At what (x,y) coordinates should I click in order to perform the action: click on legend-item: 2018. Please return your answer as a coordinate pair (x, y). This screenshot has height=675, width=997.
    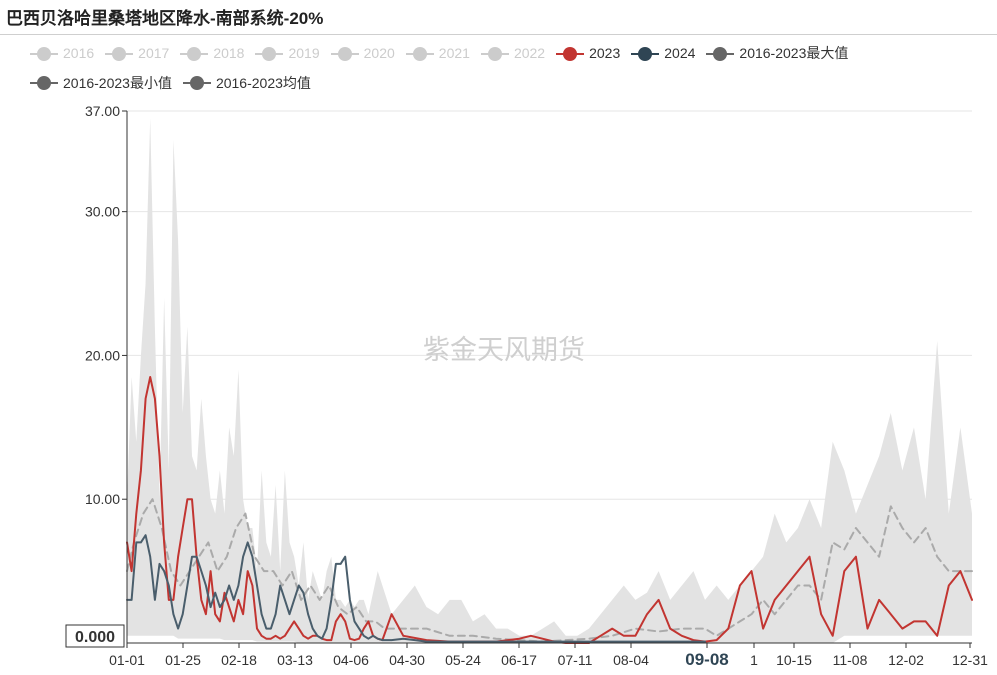
    Looking at the image, I should click on (212, 53).